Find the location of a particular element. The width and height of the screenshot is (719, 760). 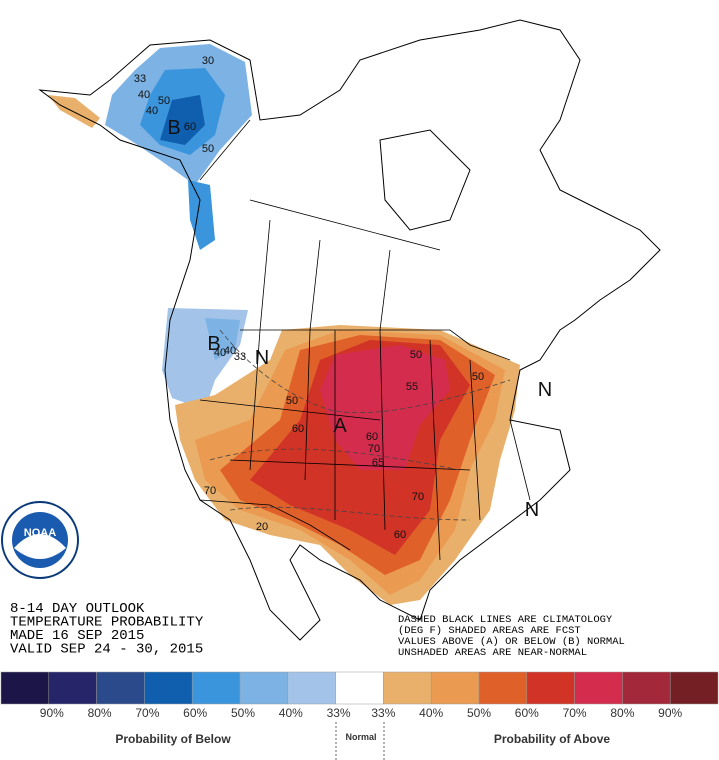

legend-title: Normal is located at coordinates (360, 737).